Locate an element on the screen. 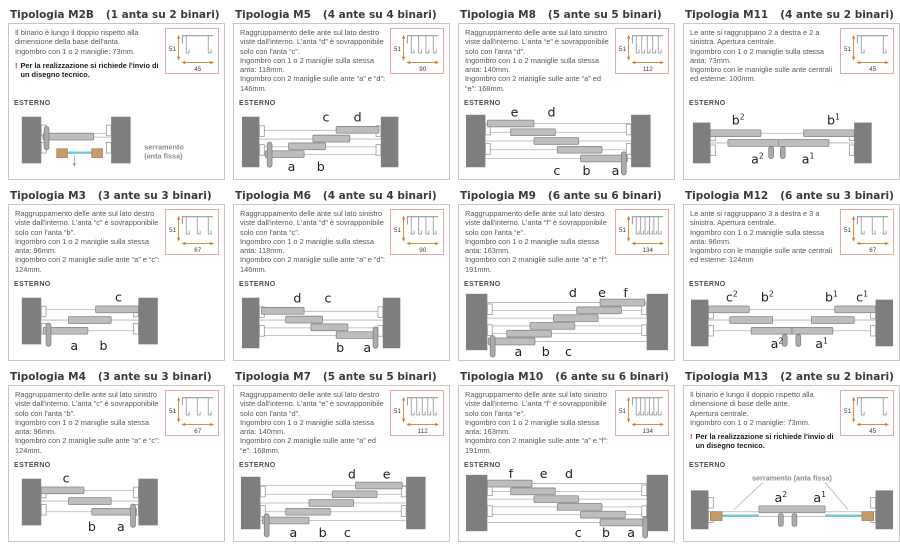 The width and height of the screenshot is (900, 548). typology-subtitle: (5 ante su 5 binari) is located at coordinates (379, 377).